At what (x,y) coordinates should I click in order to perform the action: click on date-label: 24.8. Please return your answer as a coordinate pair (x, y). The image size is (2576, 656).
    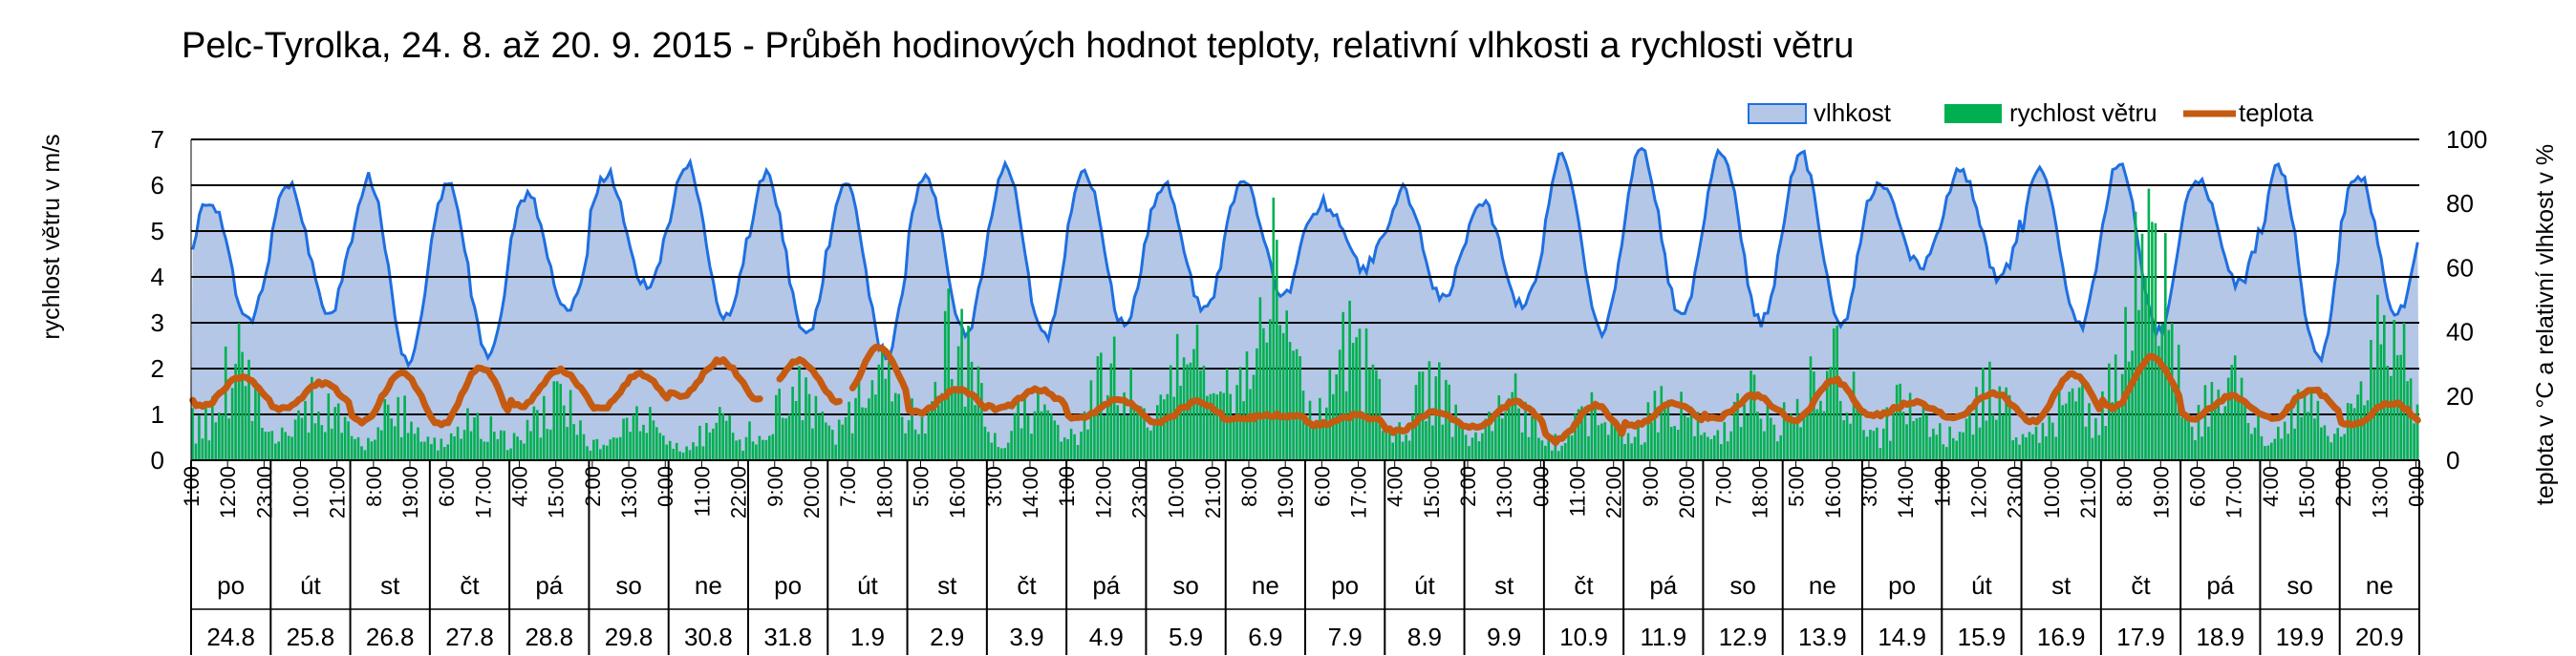
    Looking at the image, I should click on (230, 637).